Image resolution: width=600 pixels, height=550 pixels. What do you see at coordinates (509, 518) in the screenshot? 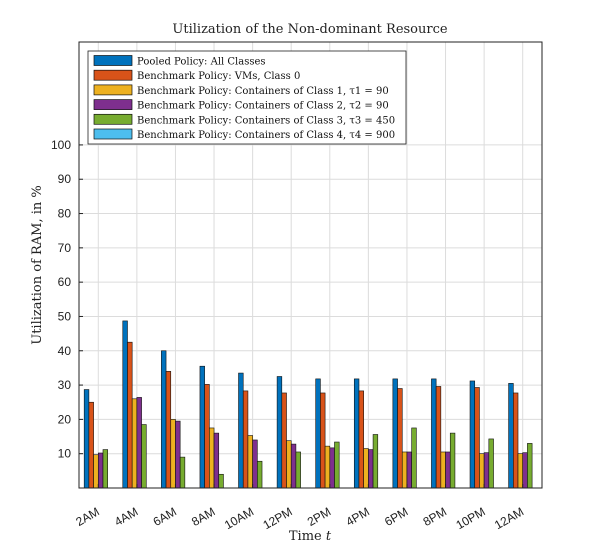
I see `x-tick-label: 12AM` at bounding box center [509, 518].